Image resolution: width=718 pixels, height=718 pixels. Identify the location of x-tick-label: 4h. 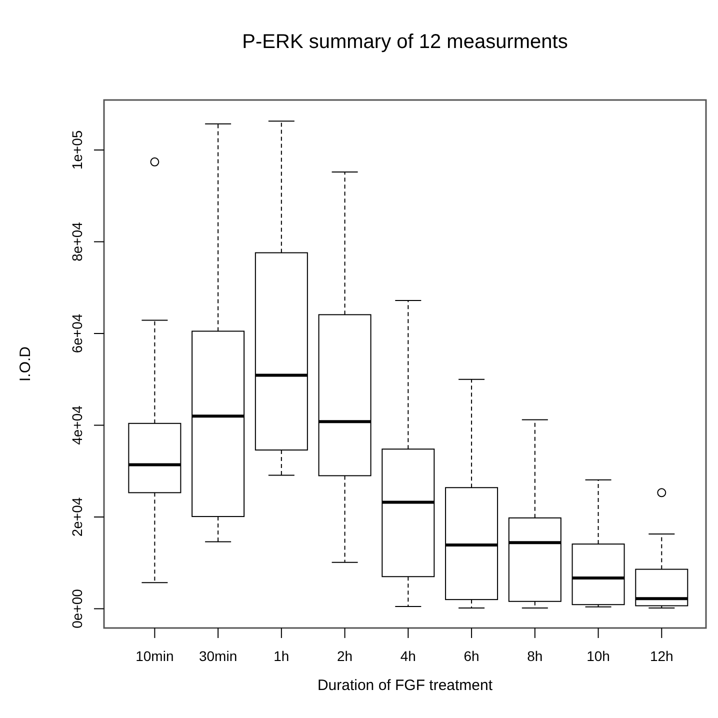
(408, 656).